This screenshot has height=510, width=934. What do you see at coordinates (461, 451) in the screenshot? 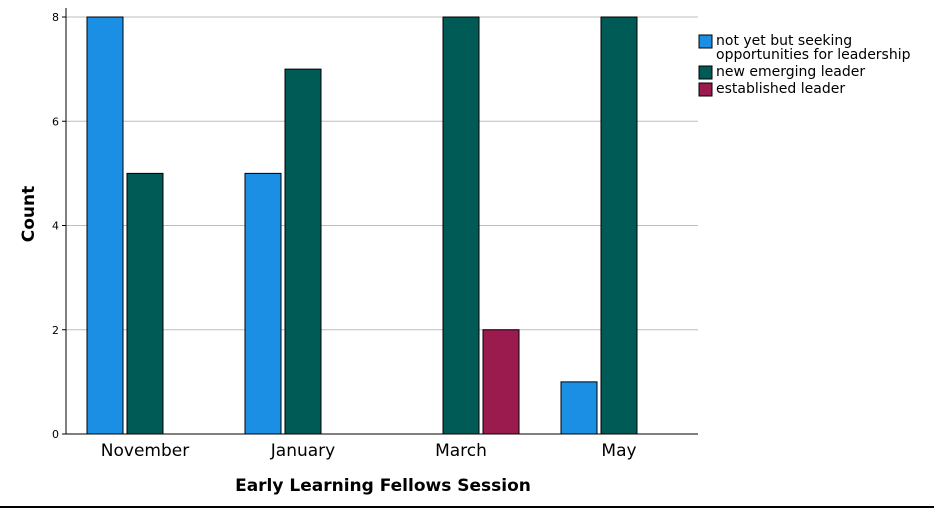
I see `x-tick-label: March` at bounding box center [461, 451].